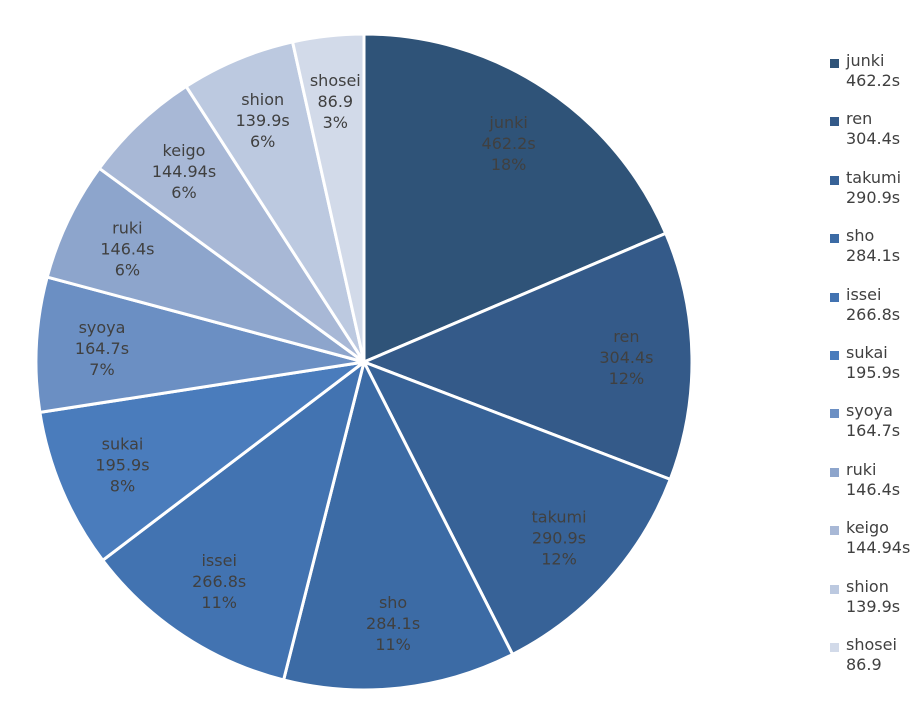 The height and width of the screenshot is (724, 924). I want to click on legend-value: 144.94s, so click(878, 548).